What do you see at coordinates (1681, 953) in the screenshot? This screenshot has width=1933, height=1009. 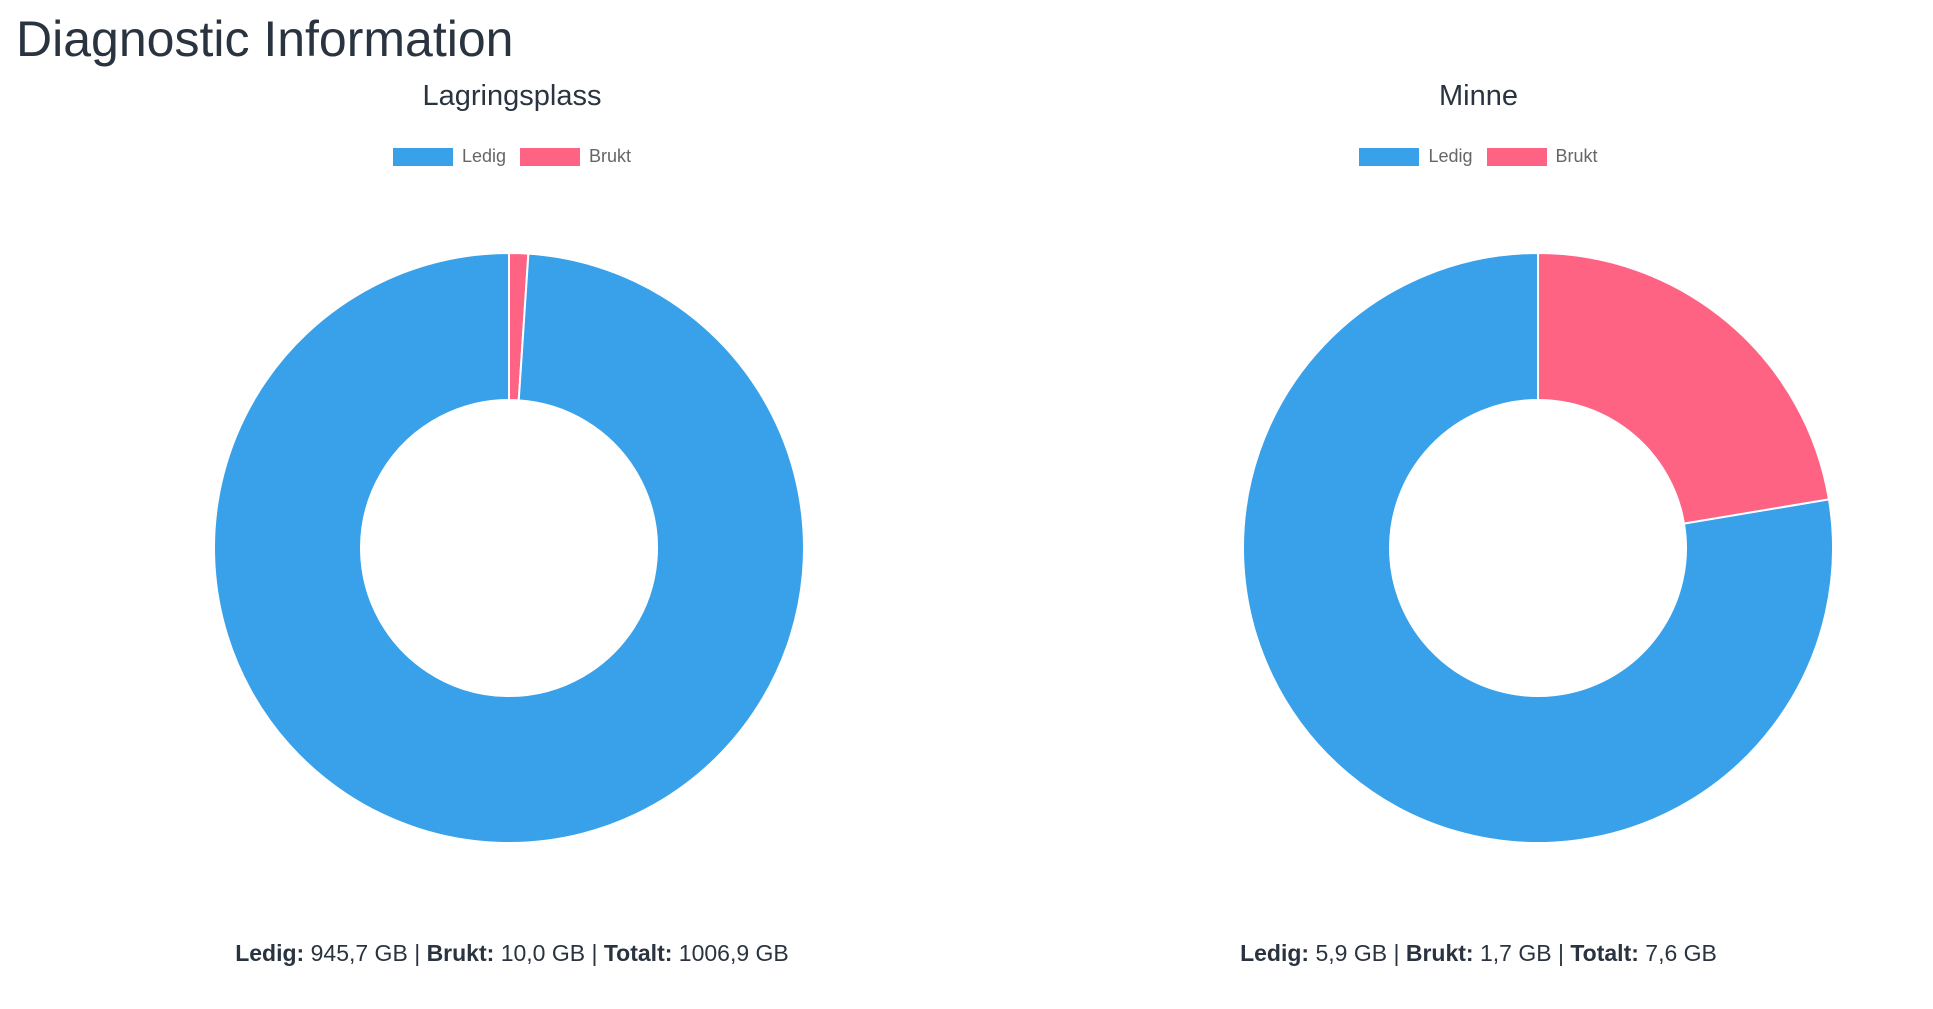 I see `summary-total-value: 7,6 GB` at bounding box center [1681, 953].